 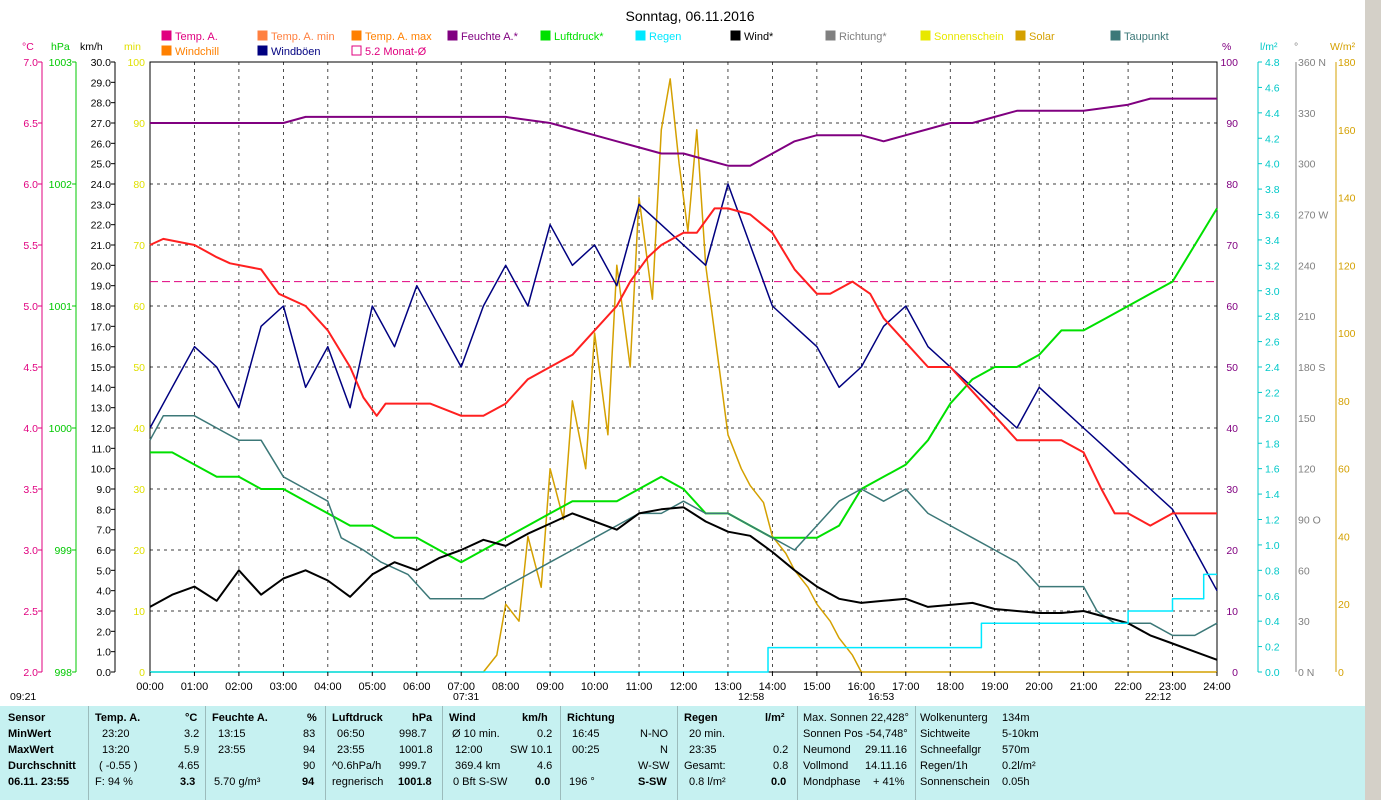 I want to click on misc-visibility-label: Sichtweite, so click(x=945, y=734).